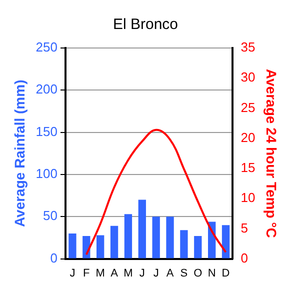 The height and width of the screenshot is (291, 293). What do you see at coordinates (248, 77) in the screenshot?
I see `y2-tick-label: 30` at bounding box center [248, 77].